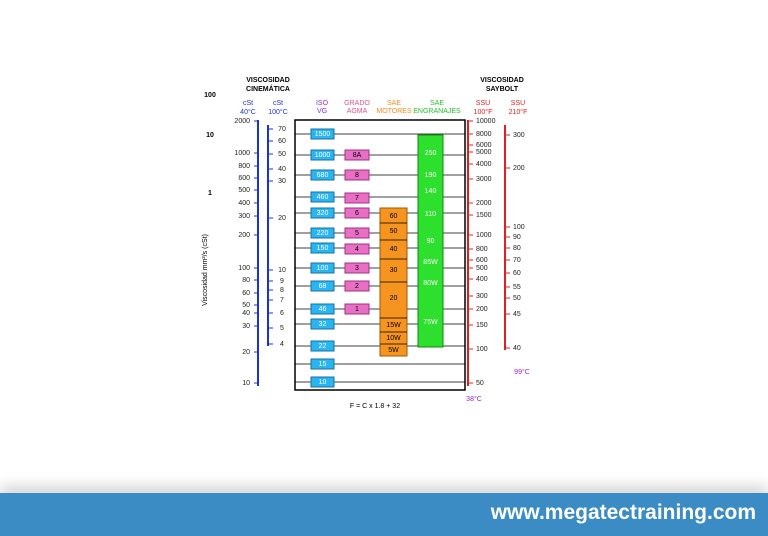 The width and height of the screenshot is (768, 536). I want to click on sae-motor-grade: 5W, so click(393, 350).